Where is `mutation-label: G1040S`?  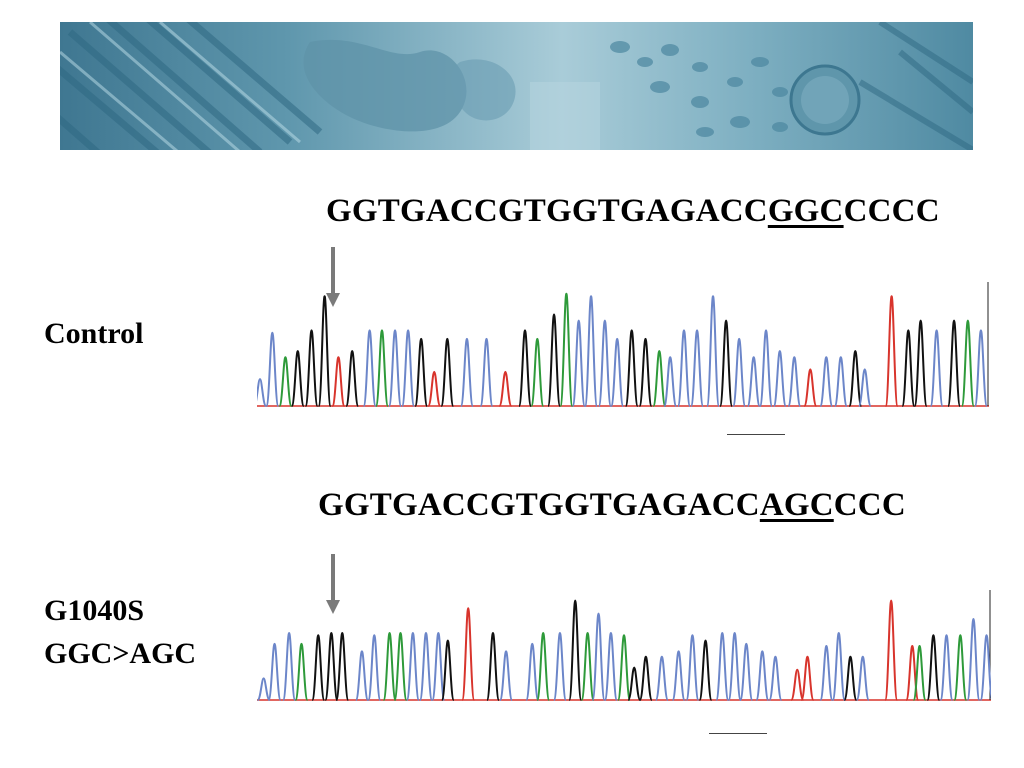 mutation-label: G1040S is located at coordinates (94, 610).